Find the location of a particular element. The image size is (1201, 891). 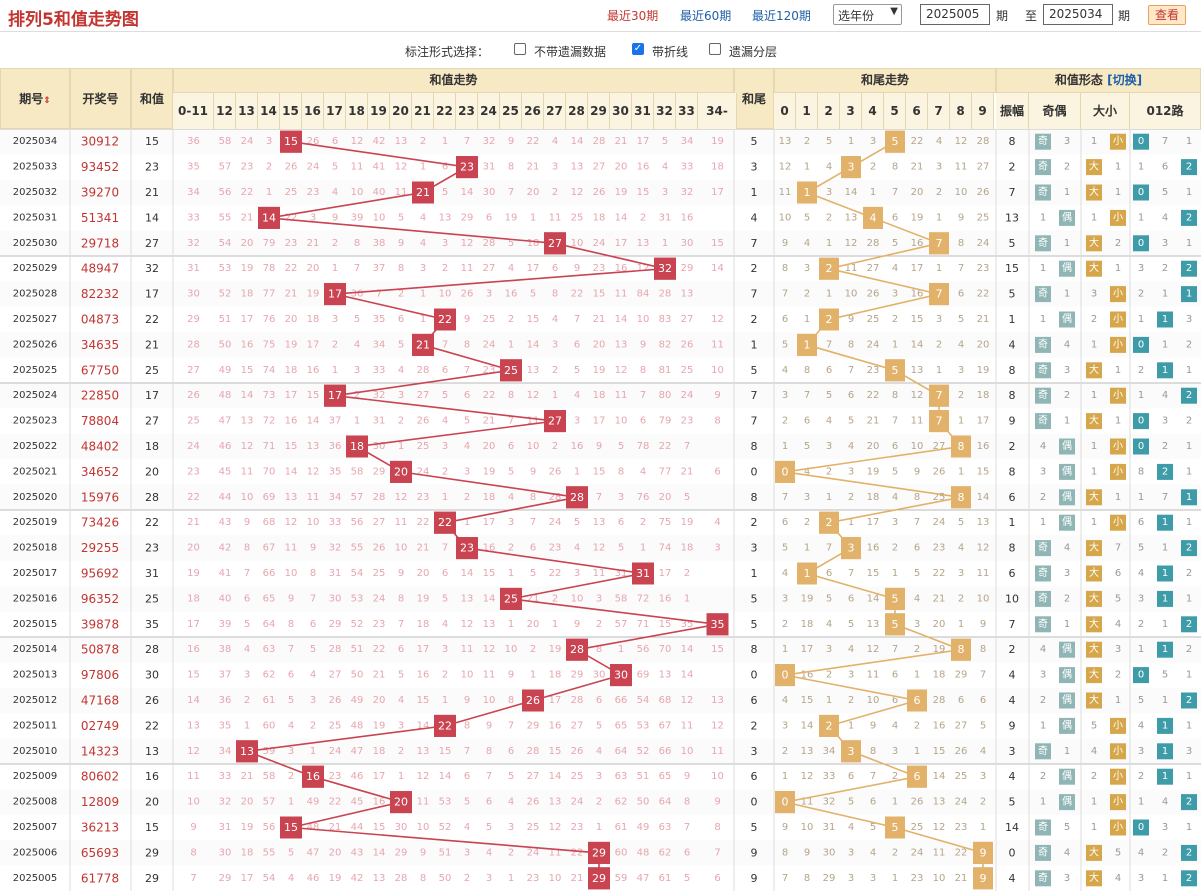

sort-icon: ⇕ is located at coordinates (47, 101).